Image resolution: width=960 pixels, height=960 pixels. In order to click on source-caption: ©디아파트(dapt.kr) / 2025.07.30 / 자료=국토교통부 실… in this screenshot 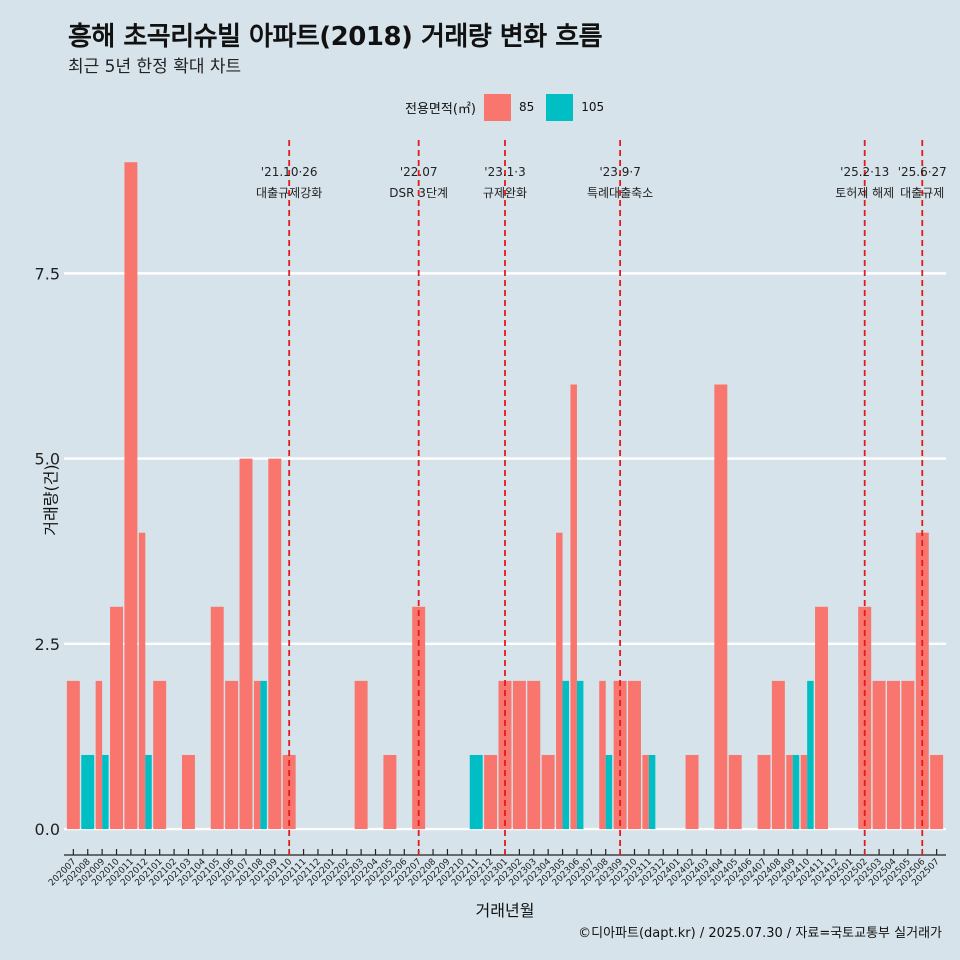, I will do `click(760, 933)`.